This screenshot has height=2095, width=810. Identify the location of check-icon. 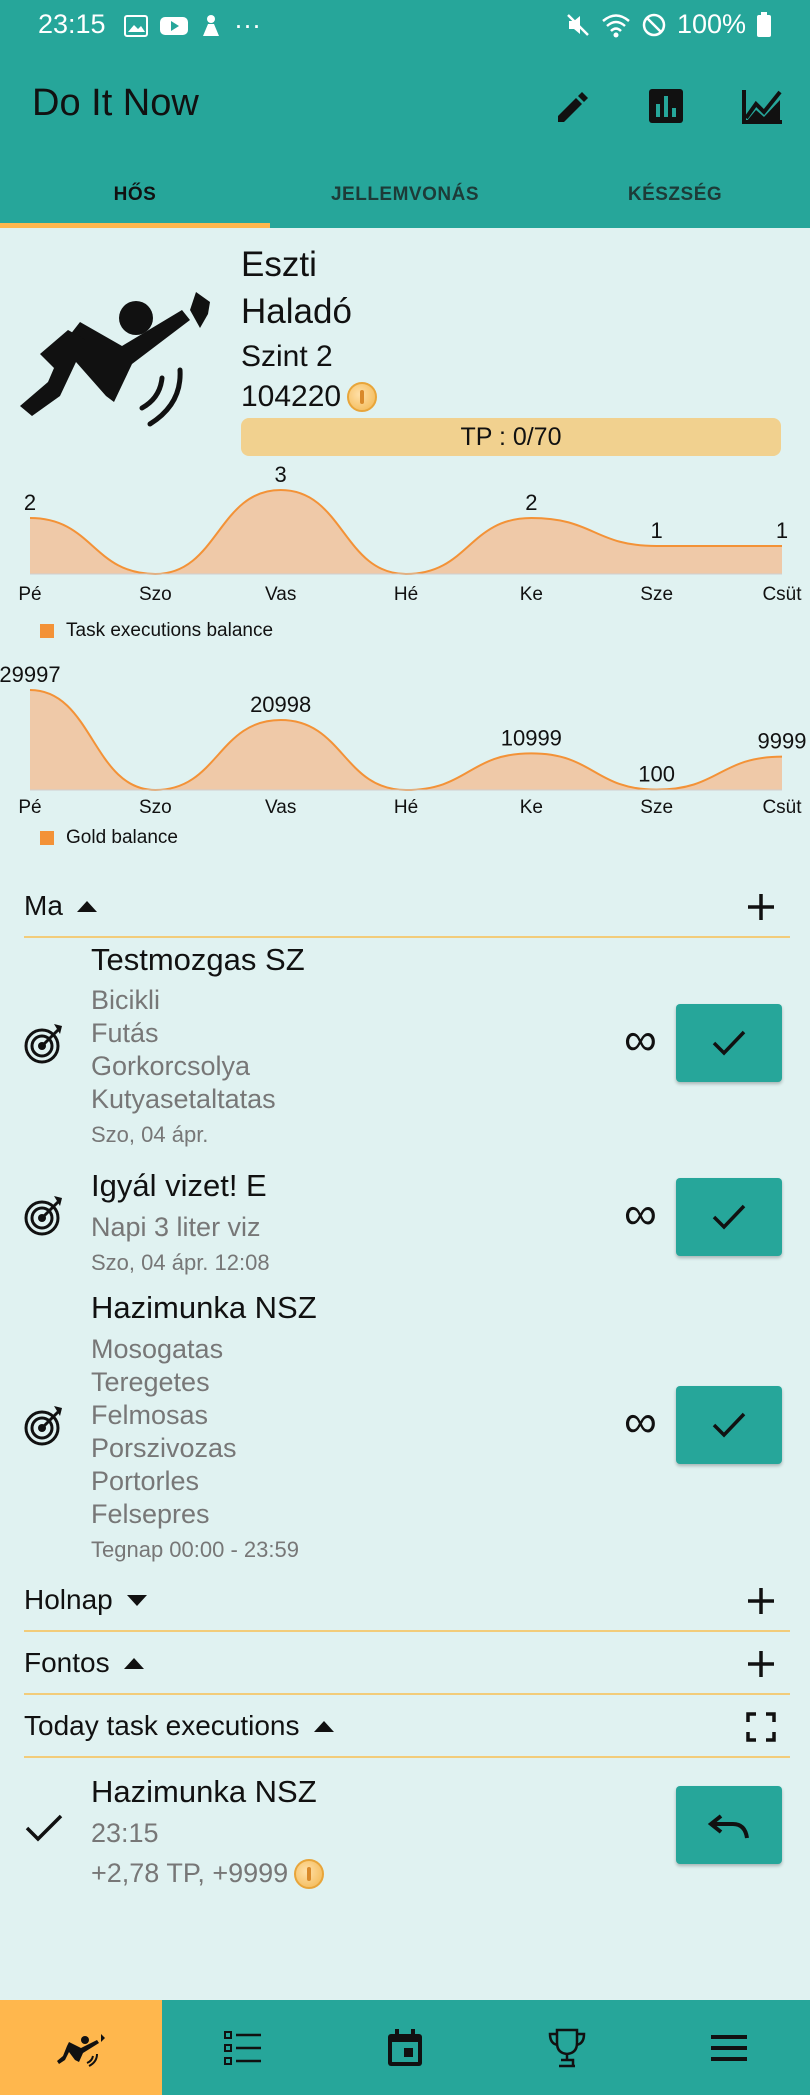
(729, 1043).